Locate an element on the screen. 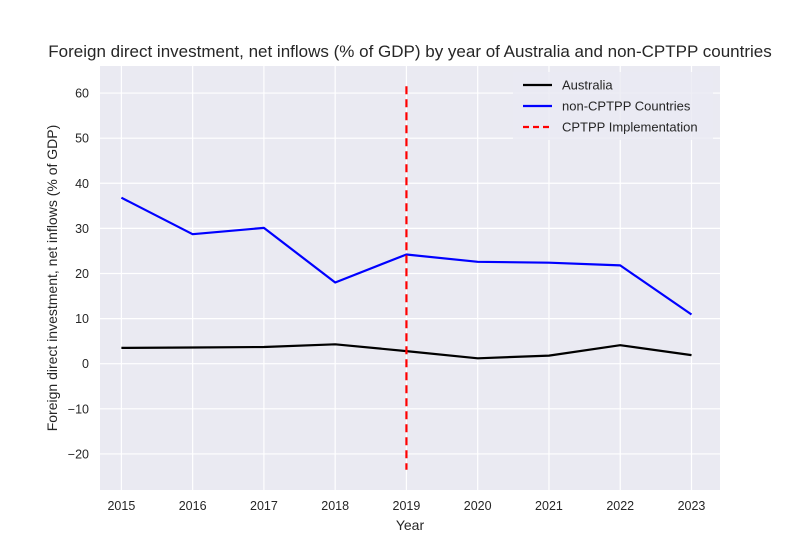  x-tick-label: 2021 is located at coordinates (549, 506).